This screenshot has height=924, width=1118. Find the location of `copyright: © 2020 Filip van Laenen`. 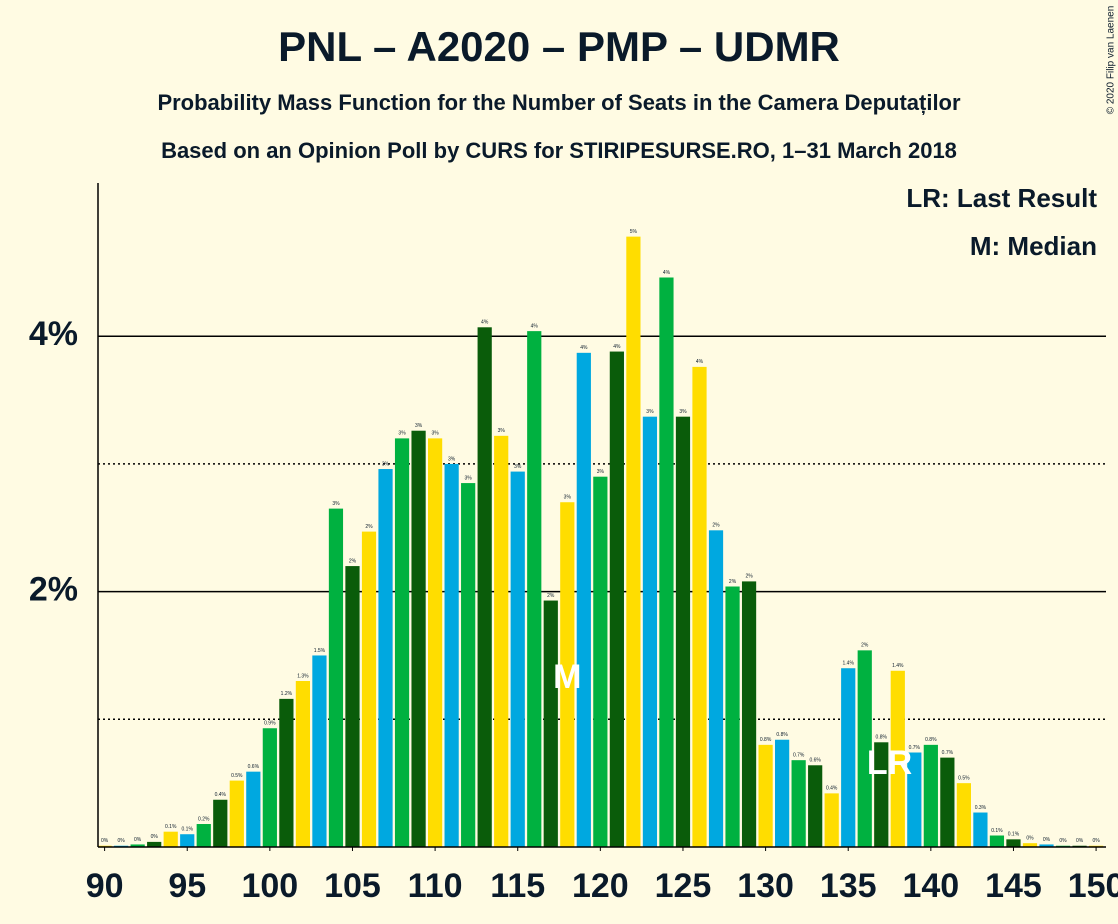

copyright: © 2020 Filip van Laenen is located at coordinates (1111, 60).